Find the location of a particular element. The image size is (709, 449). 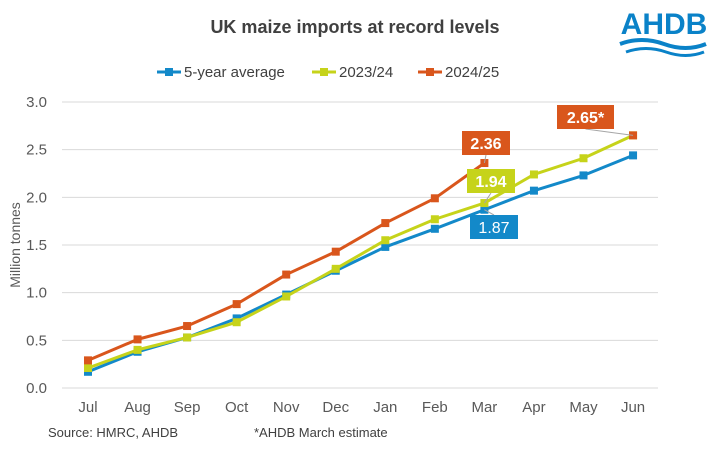

legend-item: 2024/25 is located at coordinates (458, 72).